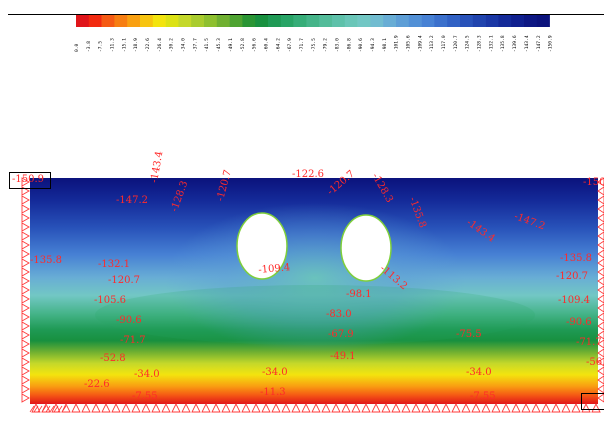 The height and width of the screenshot is (436, 604). Describe the element at coordinates (28, 179) in the screenshot. I see `contour-label: -150.9` at that location.